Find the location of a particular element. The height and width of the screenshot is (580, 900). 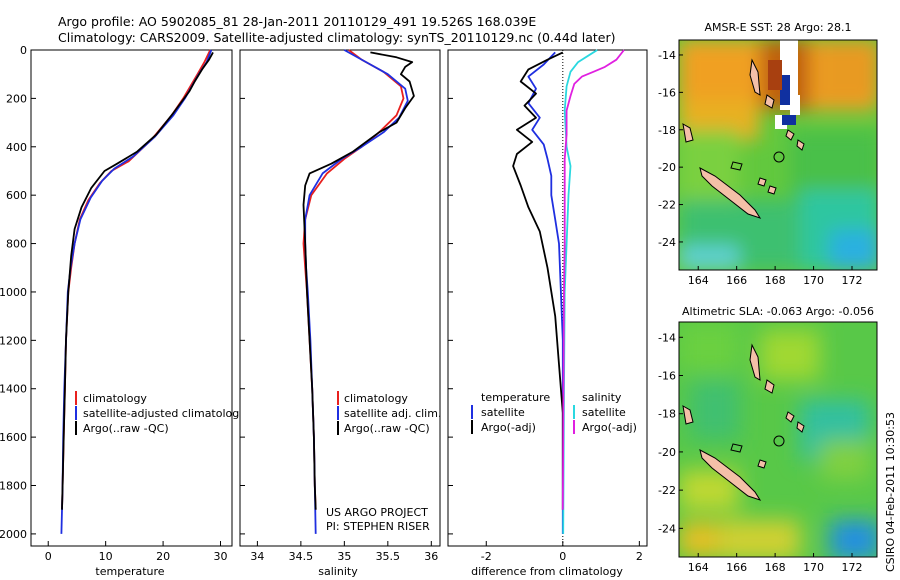

sst-map-axes: 164 166 168 170 172 -14 -16 -18 -20 -22 -24 is located at coordinates (760, 168).